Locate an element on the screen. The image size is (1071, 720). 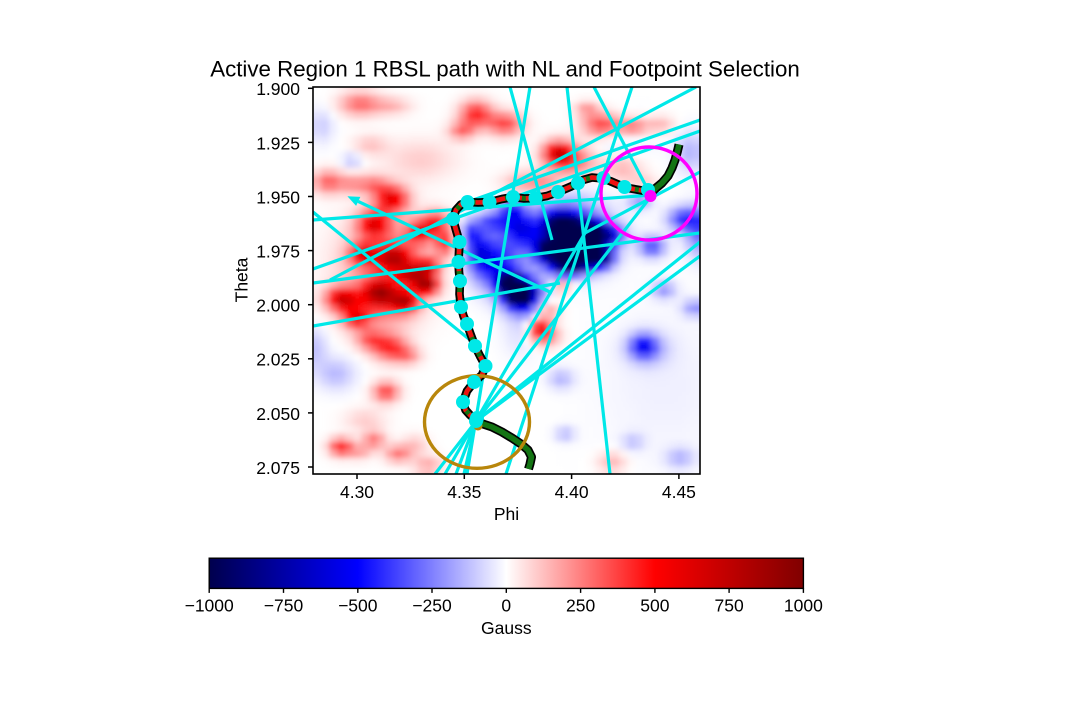
svg-text: 2.000 is located at coordinates (278, 306).